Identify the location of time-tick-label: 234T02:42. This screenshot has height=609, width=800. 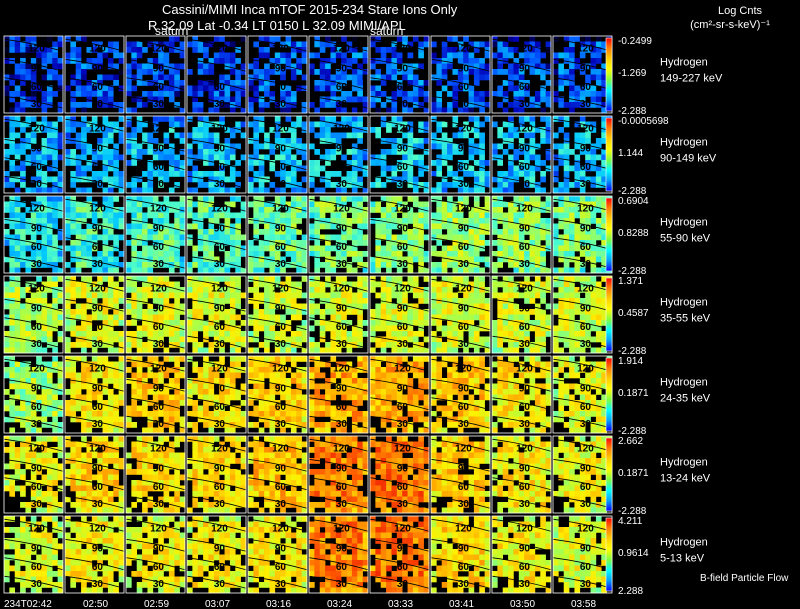
(28, 604).